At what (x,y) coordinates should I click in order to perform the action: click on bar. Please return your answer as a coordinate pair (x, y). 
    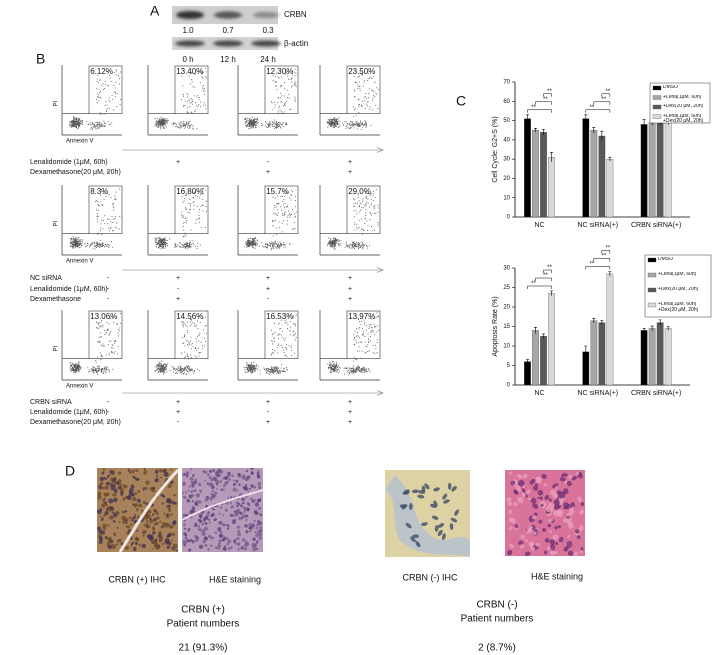
    Looking at the image, I should click on (602, 176).